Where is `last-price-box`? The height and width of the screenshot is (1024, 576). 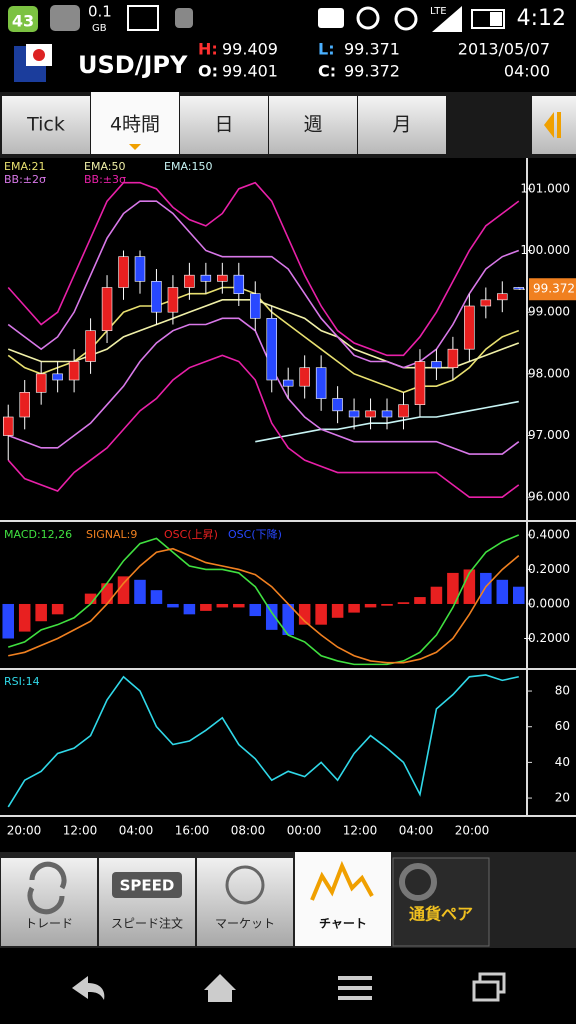 last-price-box is located at coordinates (552, 289).